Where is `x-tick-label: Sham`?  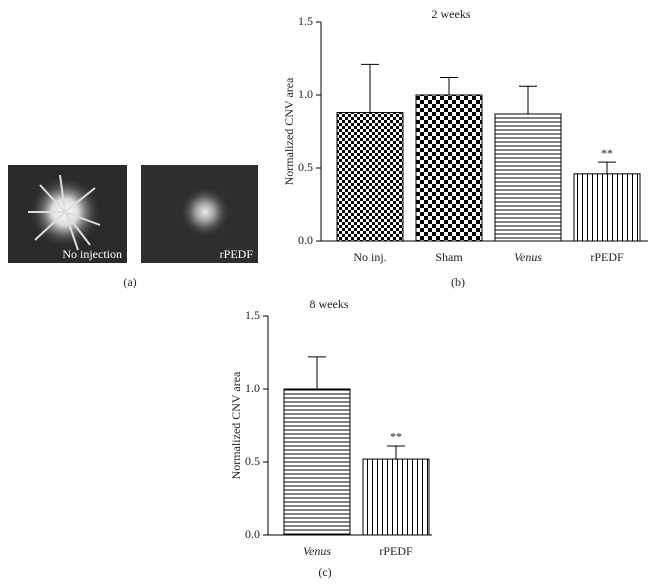
x-tick-label: Sham is located at coordinates (449, 257).